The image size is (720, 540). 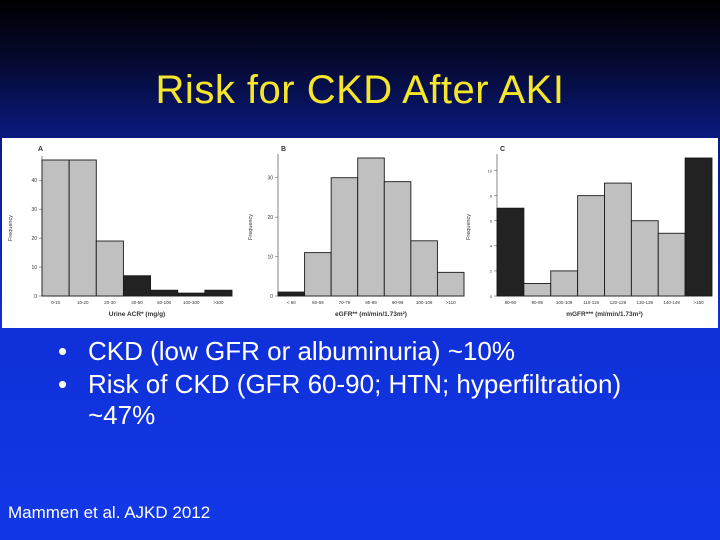 I want to click on x-tick-label: 110-119, so click(x=591, y=302).